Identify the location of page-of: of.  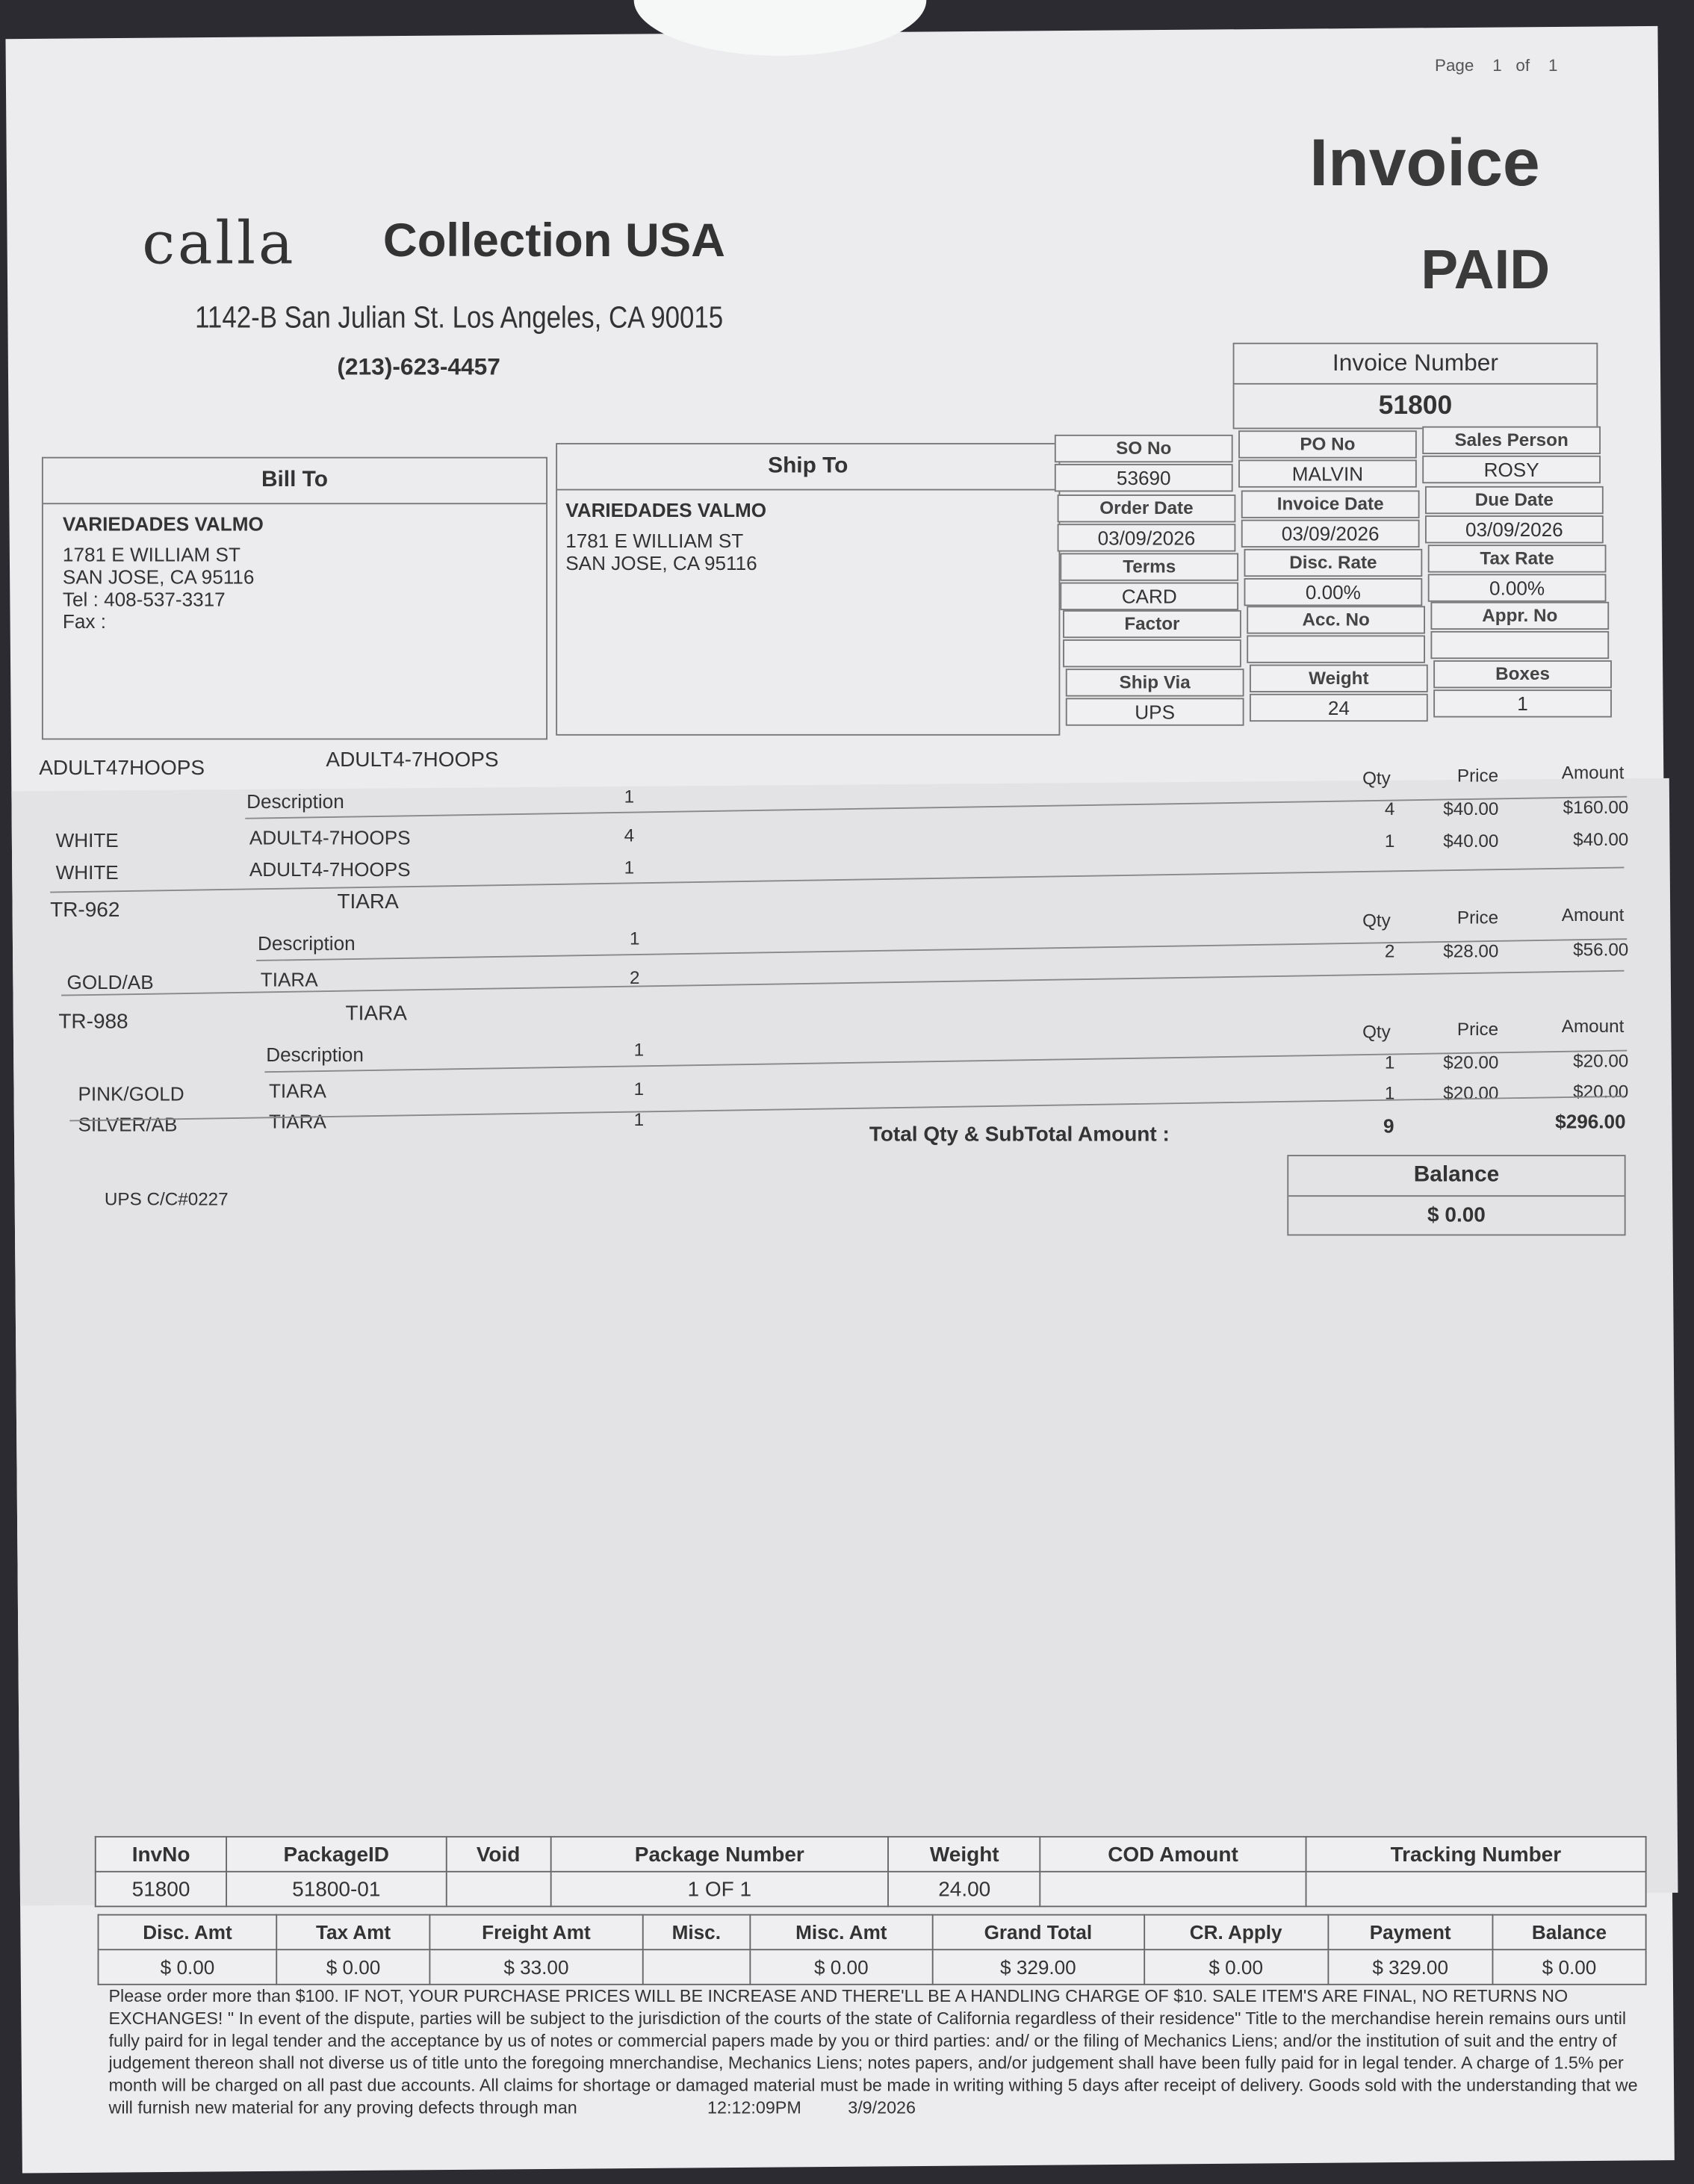
(1522, 65).